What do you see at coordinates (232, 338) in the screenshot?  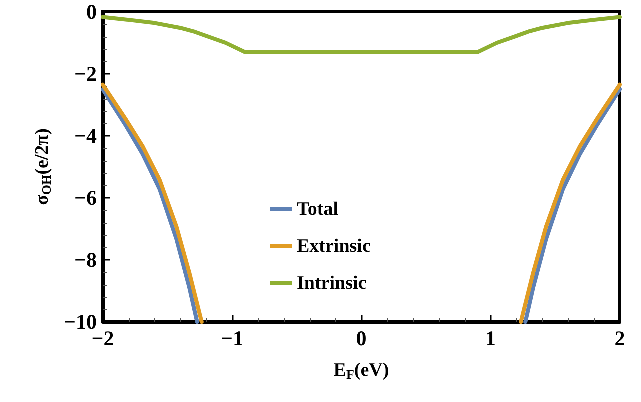 I see `x-tick-label: −1` at bounding box center [232, 338].